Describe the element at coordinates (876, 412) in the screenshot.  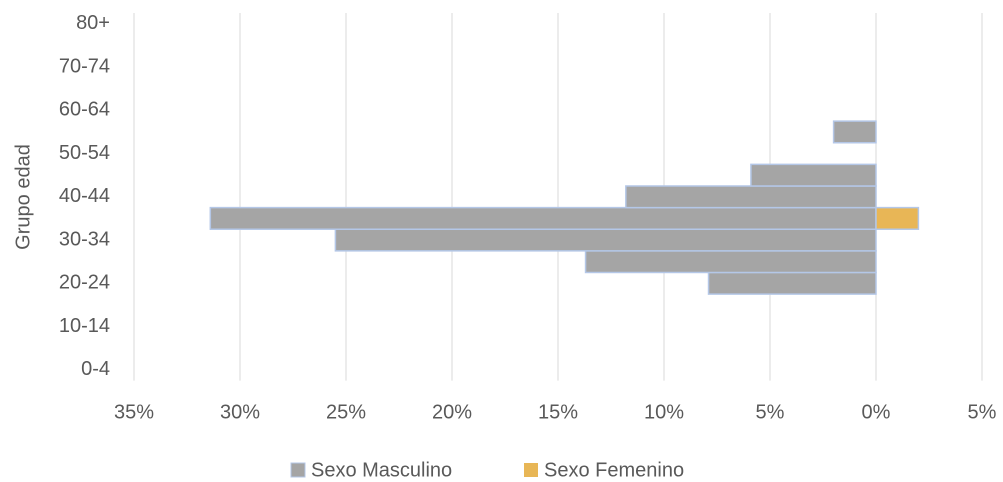
I see `x-tick-label: 0%` at that location.